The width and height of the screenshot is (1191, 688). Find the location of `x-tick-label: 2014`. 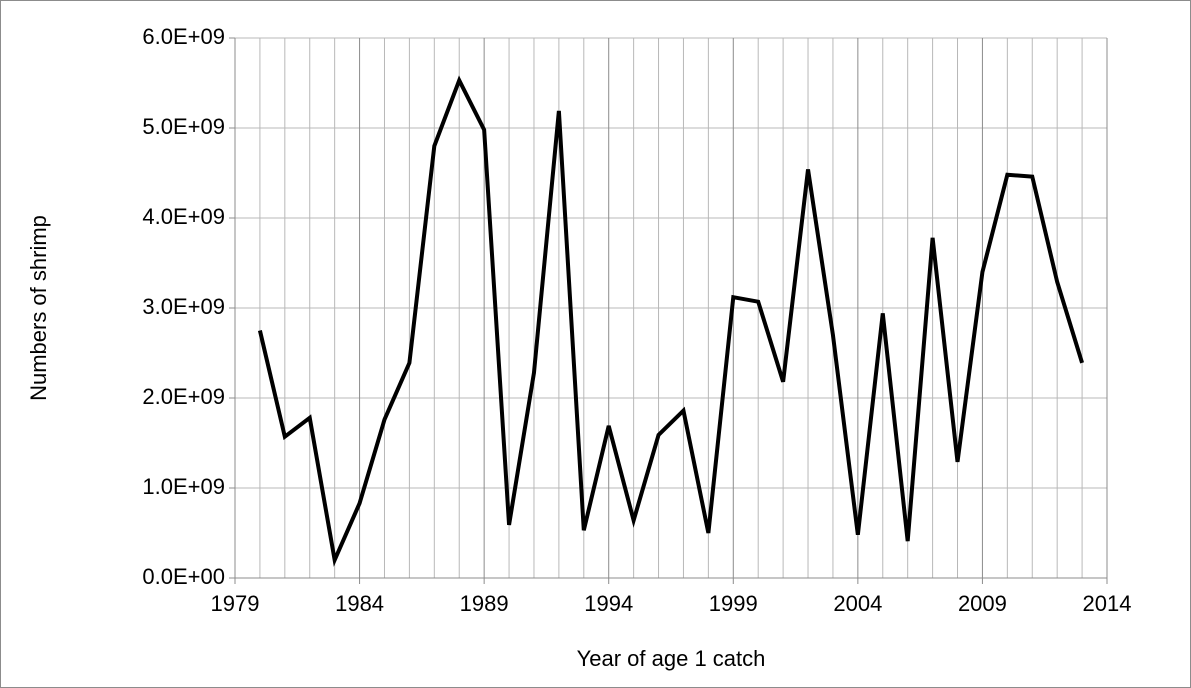

x-tick-label: 2014 is located at coordinates (1107, 603).